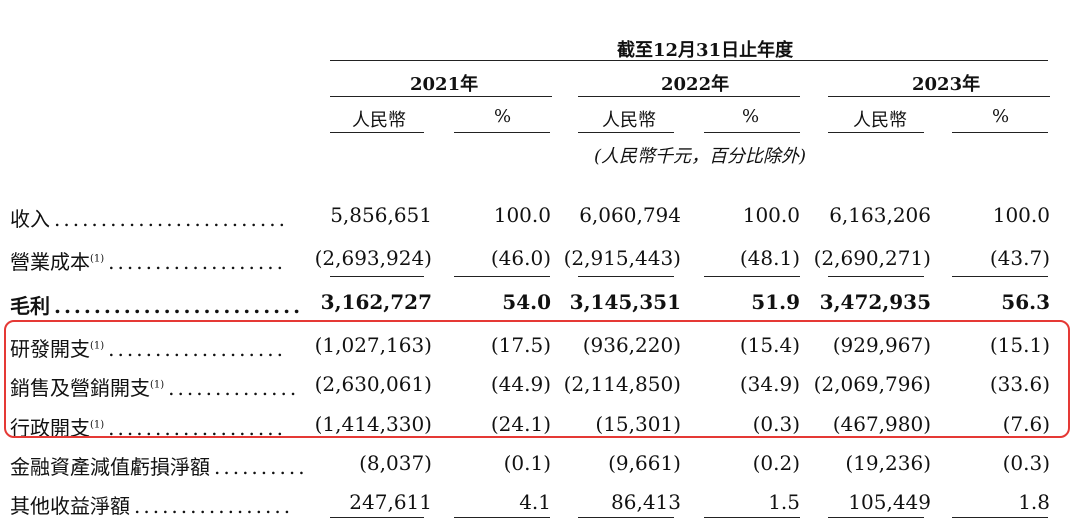 The width and height of the screenshot is (1080, 530). I want to click on cell-value: (9,661), so click(644, 463).